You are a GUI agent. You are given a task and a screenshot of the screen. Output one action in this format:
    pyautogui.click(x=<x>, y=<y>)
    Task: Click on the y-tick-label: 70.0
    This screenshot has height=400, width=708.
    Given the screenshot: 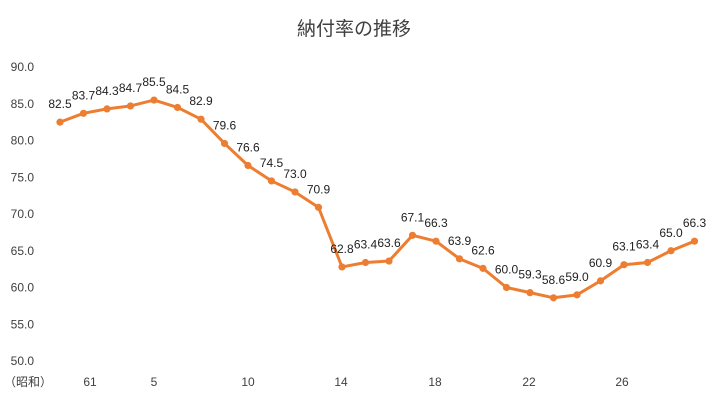 What is the action you would take?
    pyautogui.click(x=23, y=214)
    